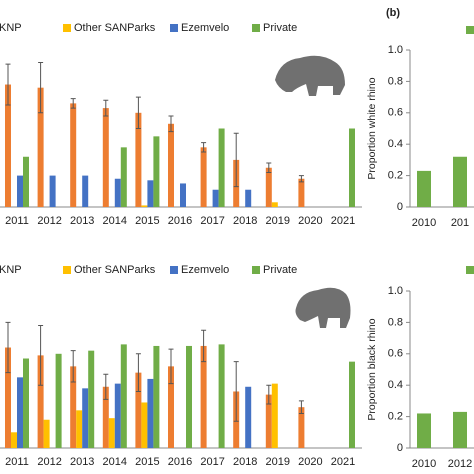 This screenshot has width=474, height=474. What do you see at coordinates (400, 207) in the screenshot?
I see `y-tick-label: 0` at bounding box center [400, 207].